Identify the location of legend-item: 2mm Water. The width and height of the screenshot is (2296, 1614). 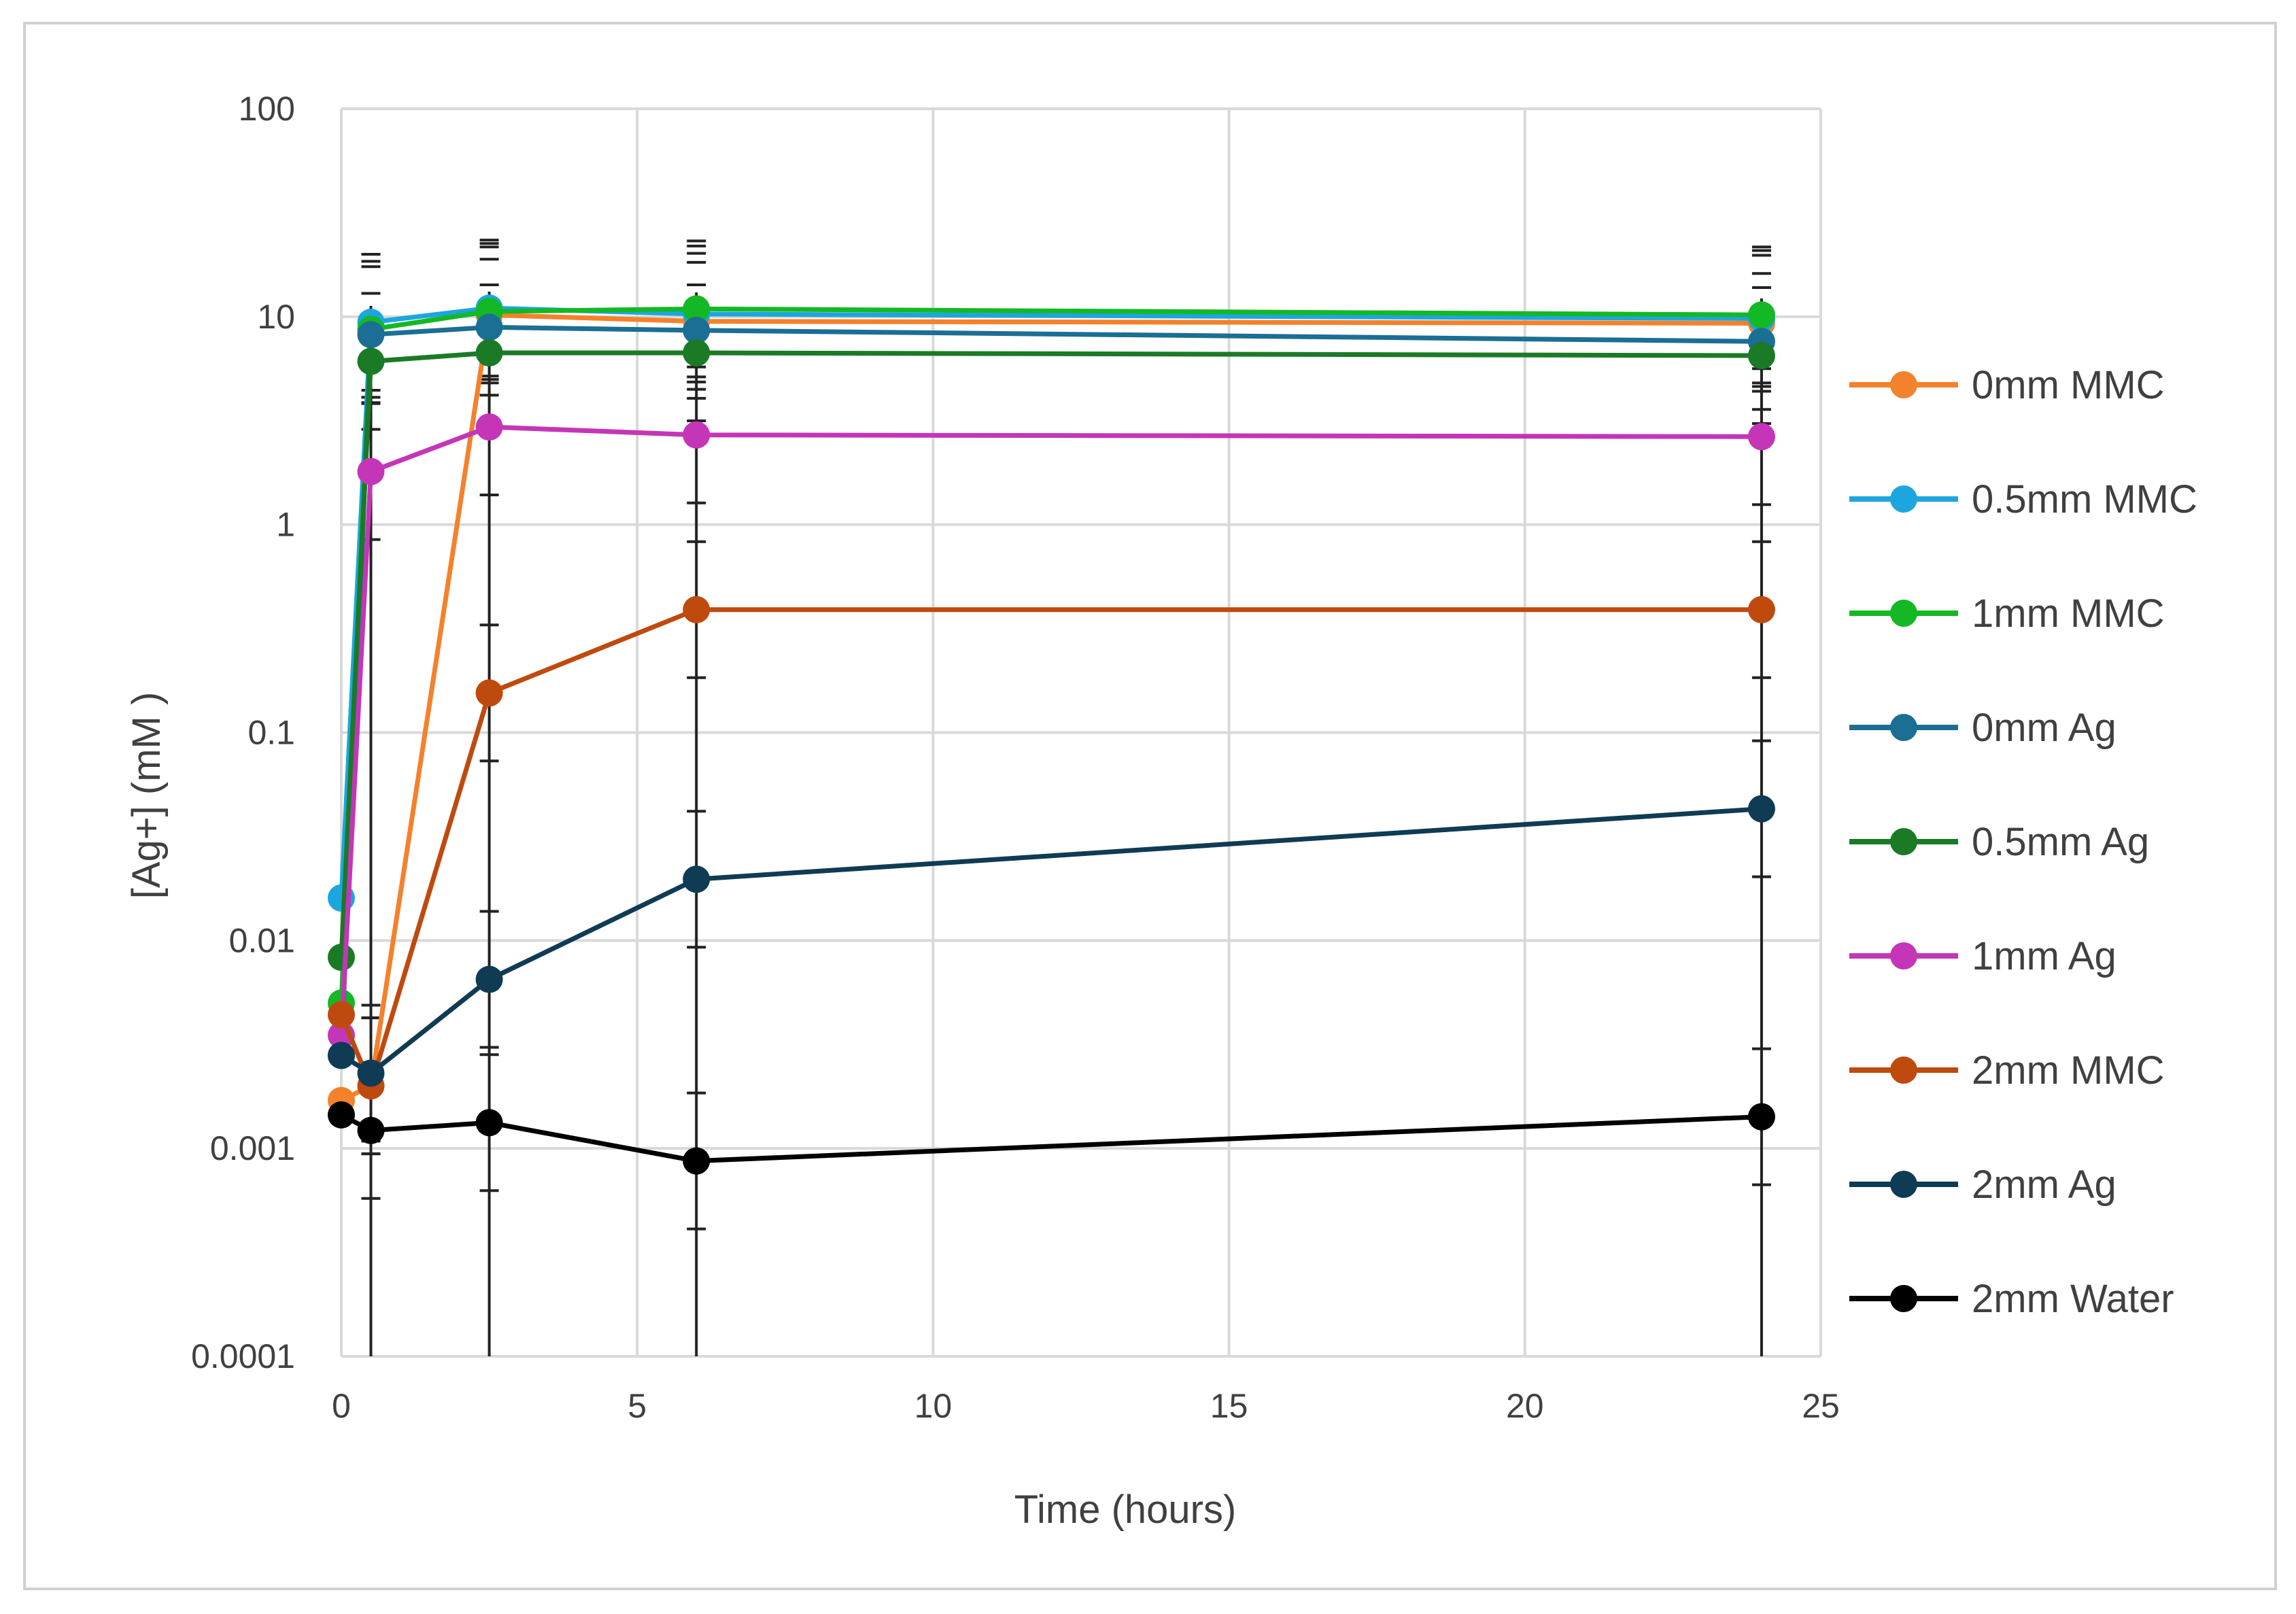
(2012, 1299).